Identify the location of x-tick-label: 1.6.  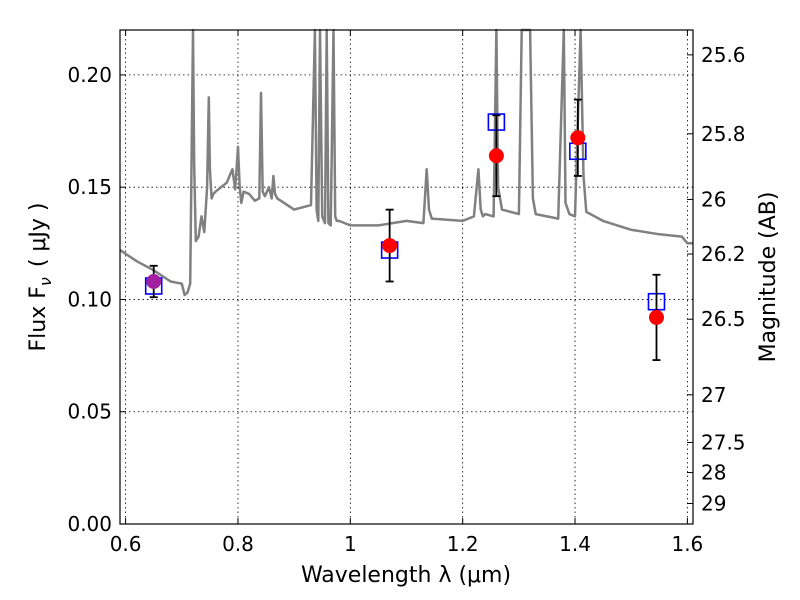
(687, 544).